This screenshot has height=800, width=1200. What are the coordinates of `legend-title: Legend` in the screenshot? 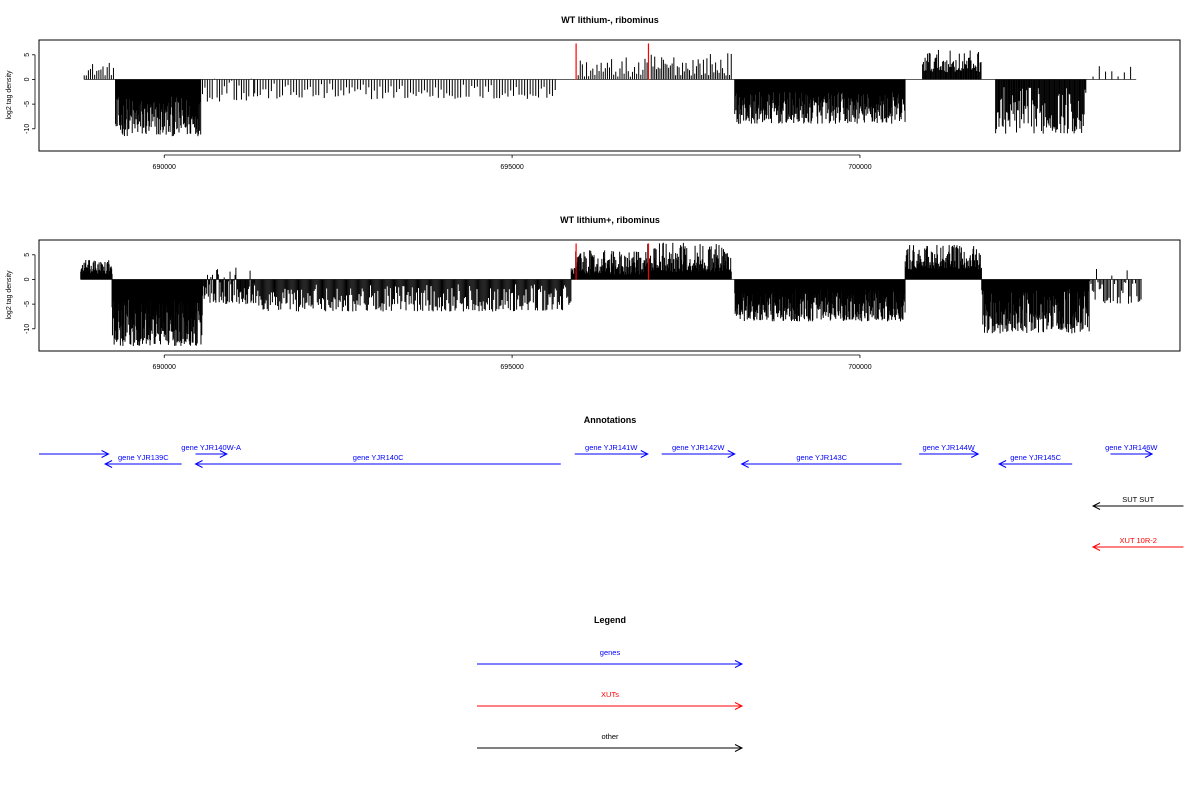 It's located at (610, 620).